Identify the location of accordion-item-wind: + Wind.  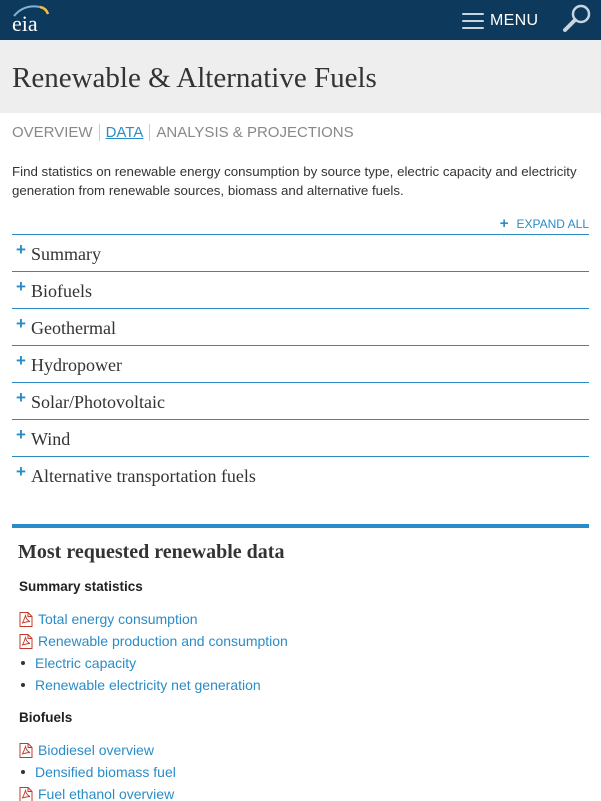
(300, 437).